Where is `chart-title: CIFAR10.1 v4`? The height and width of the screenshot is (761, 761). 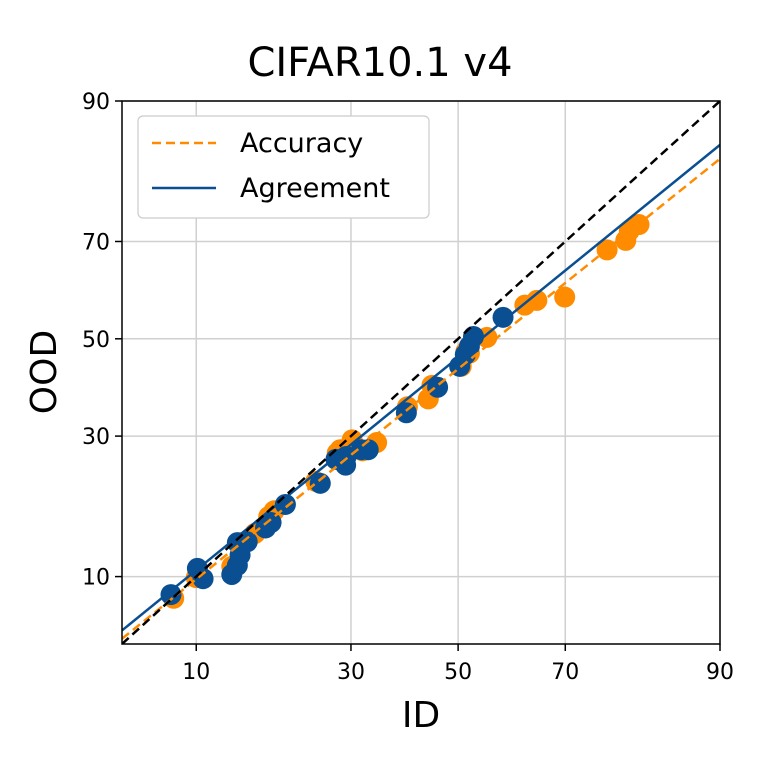
chart-title: CIFAR10.1 v4 is located at coordinates (379, 63).